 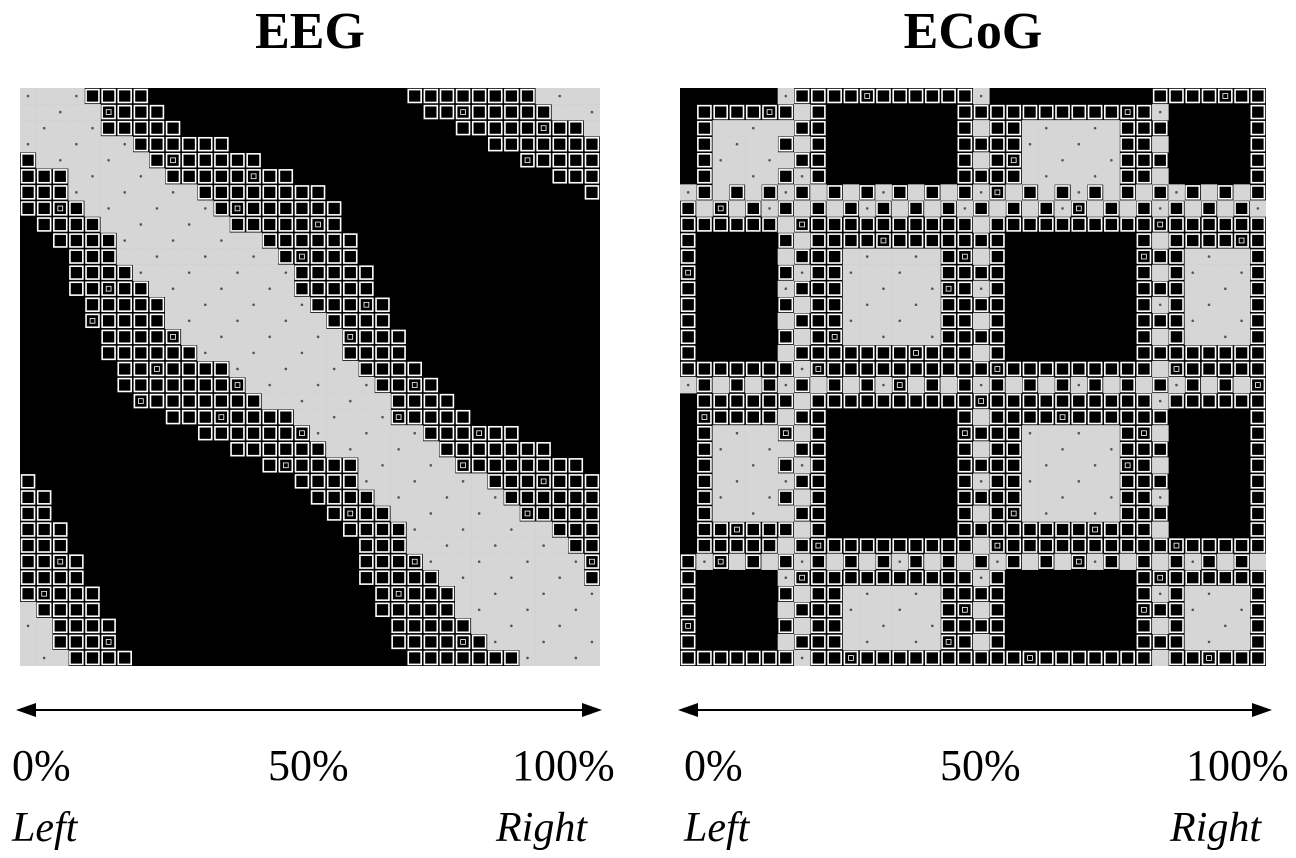 What do you see at coordinates (980, 765) in the screenshot?
I see `ecog-tick-50: 50%` at bounding box center [980, 765].